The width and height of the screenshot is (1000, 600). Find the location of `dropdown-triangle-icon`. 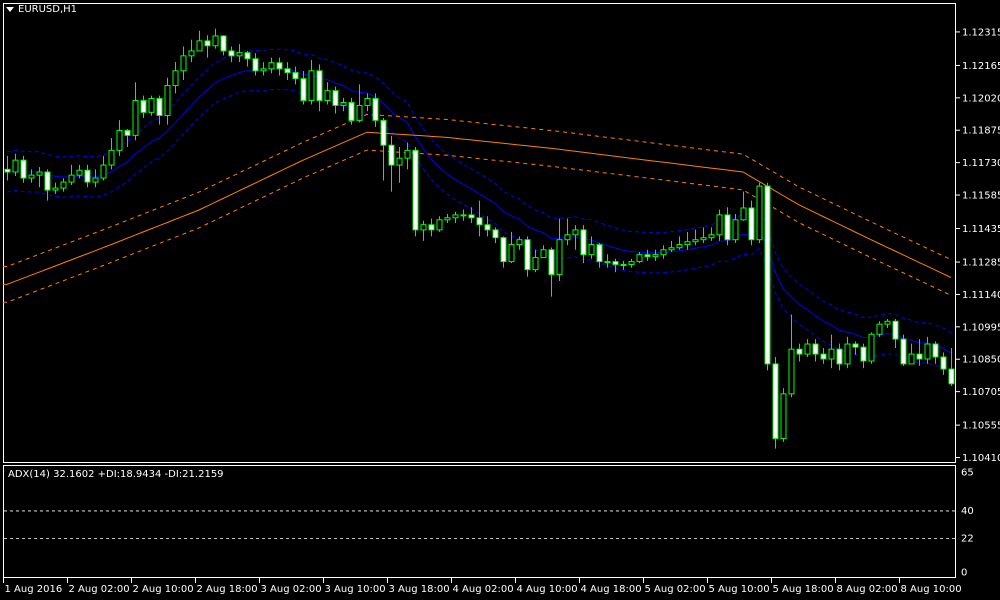

dropdown-triangle-icon is located at coordinates (10, 9).